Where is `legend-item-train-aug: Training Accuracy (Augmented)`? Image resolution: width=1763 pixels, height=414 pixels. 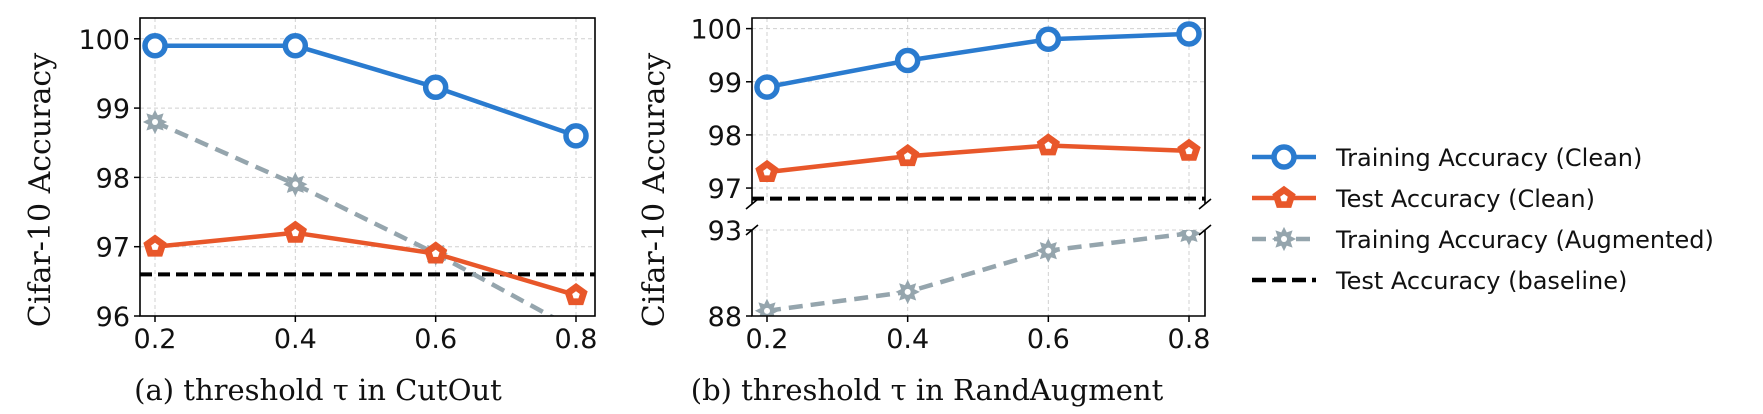
legend-item-train-aug: Training Accuracy (Augmented) is located at coordinates (1483, 240).